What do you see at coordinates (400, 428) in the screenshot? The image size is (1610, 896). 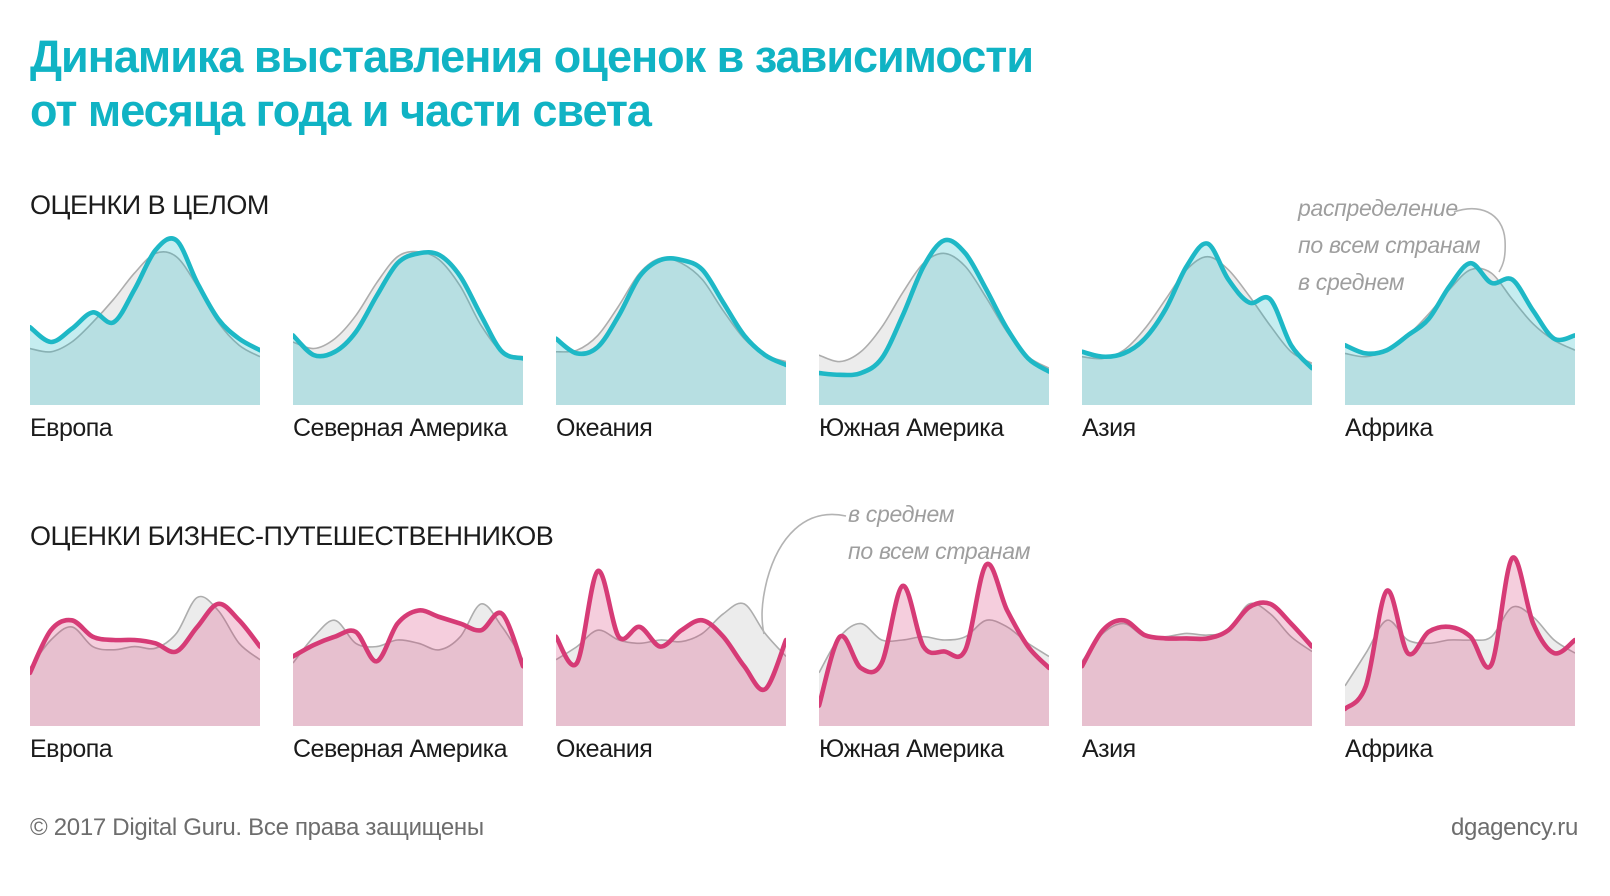 I see `region-label-north-america-overall: Северная Америка` at bounding box center [400, 428].